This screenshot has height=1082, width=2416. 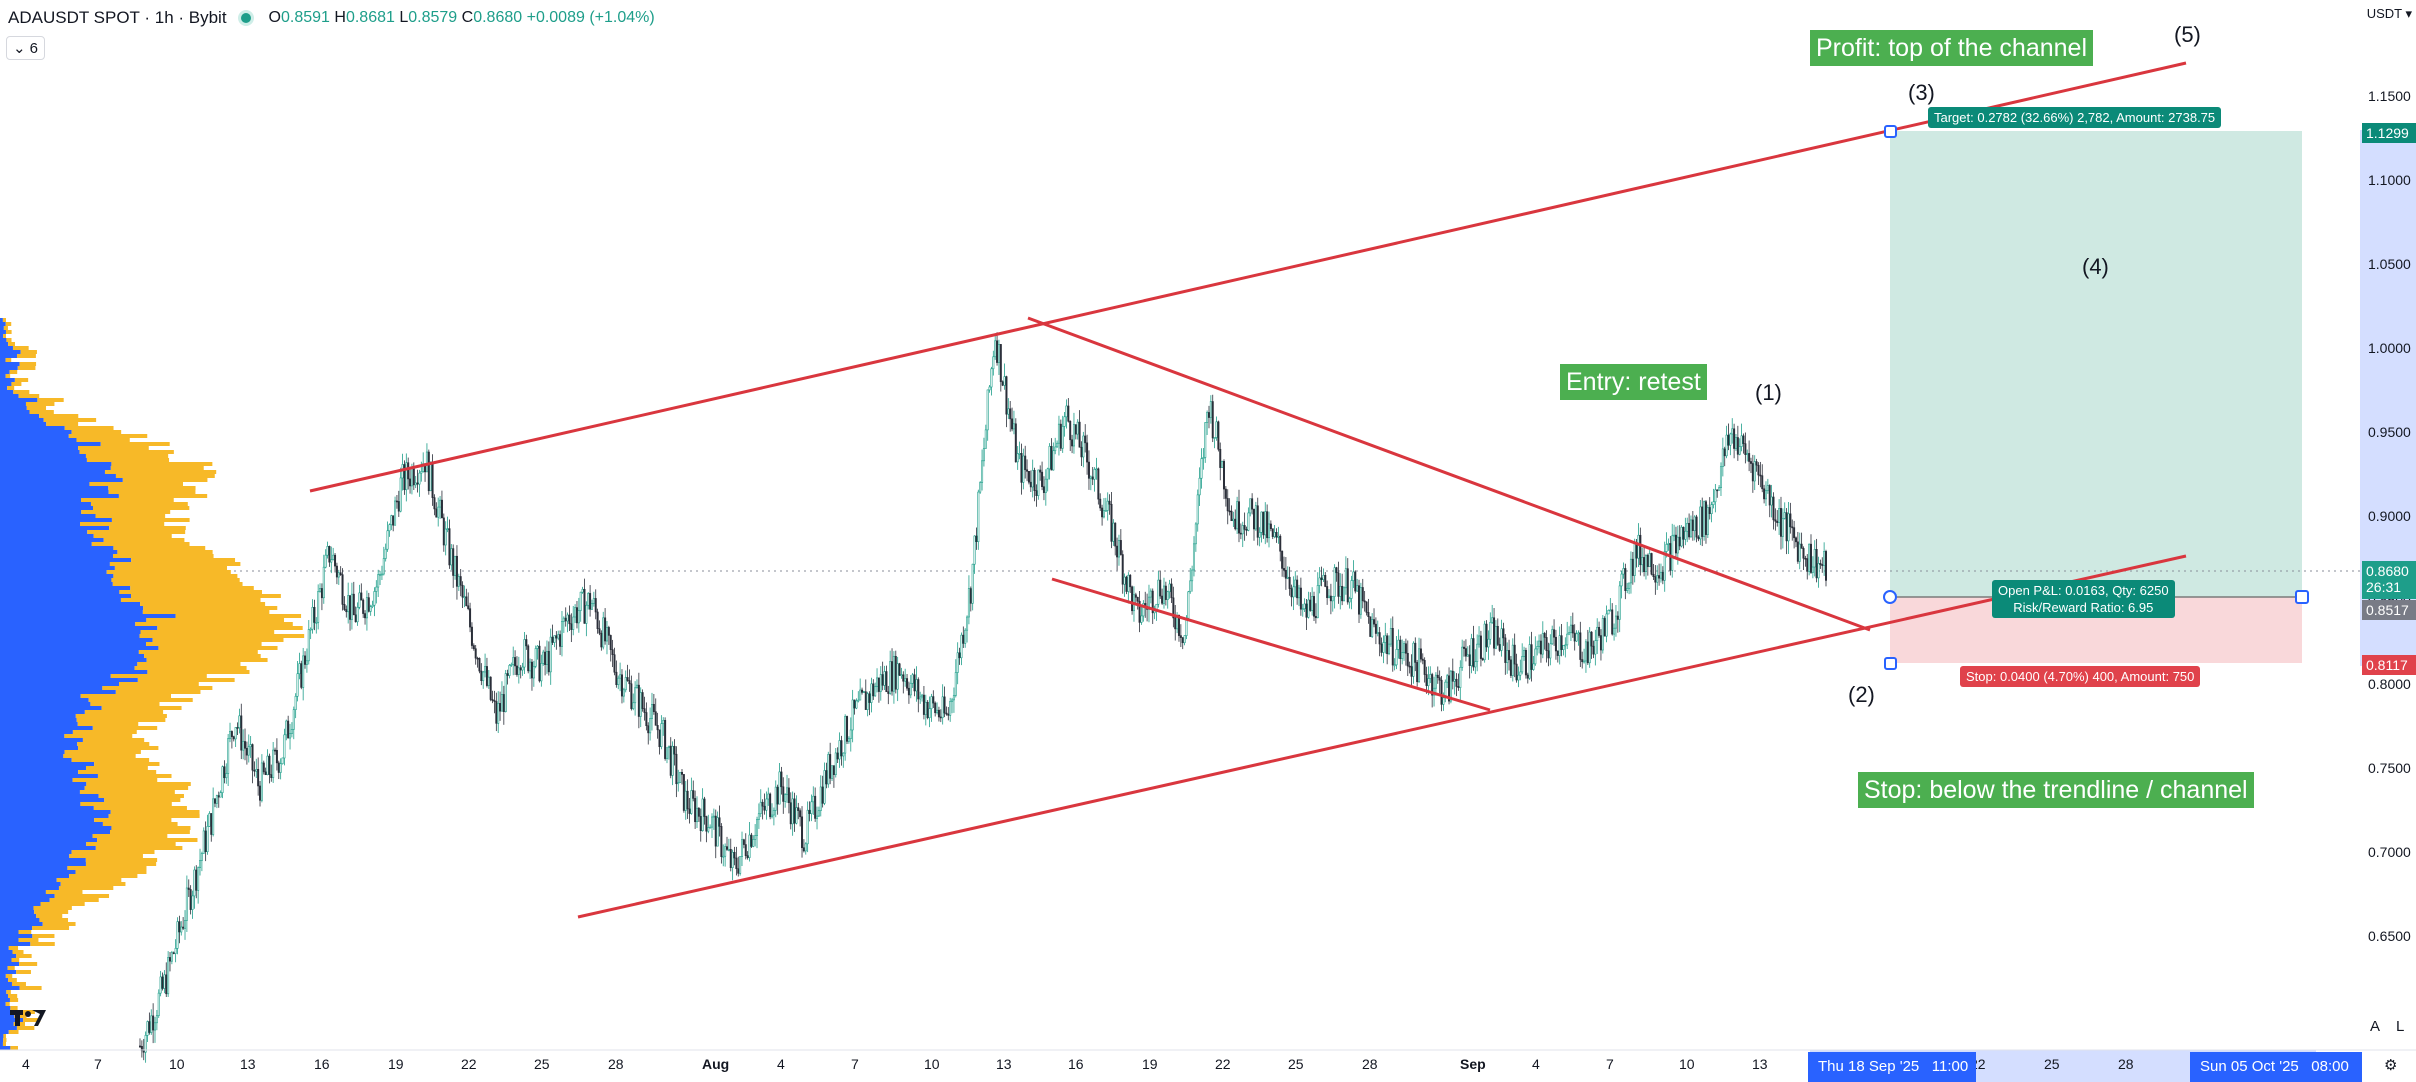 I want to click on target-zone, so click(x=2096, y=364).